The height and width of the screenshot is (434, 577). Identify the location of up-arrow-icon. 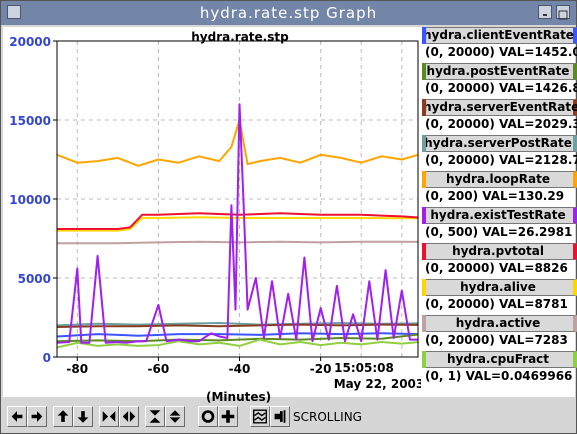
(63, 416).